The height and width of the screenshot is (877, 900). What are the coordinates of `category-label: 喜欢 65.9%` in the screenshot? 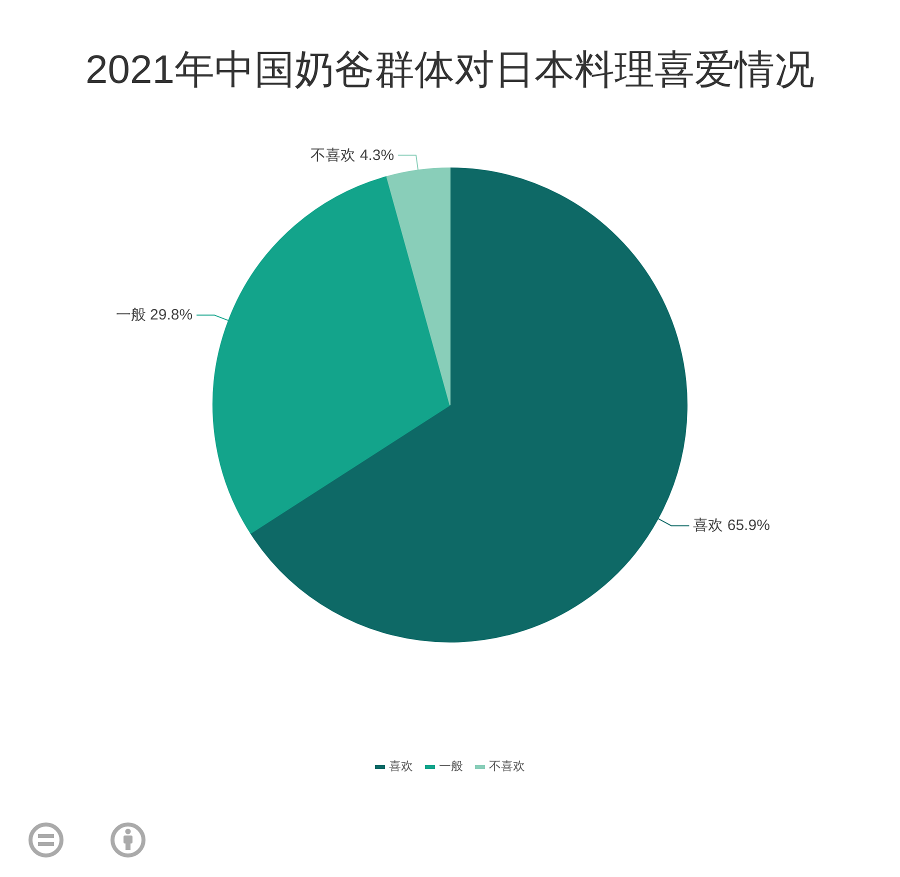 It's located at (731, 525).